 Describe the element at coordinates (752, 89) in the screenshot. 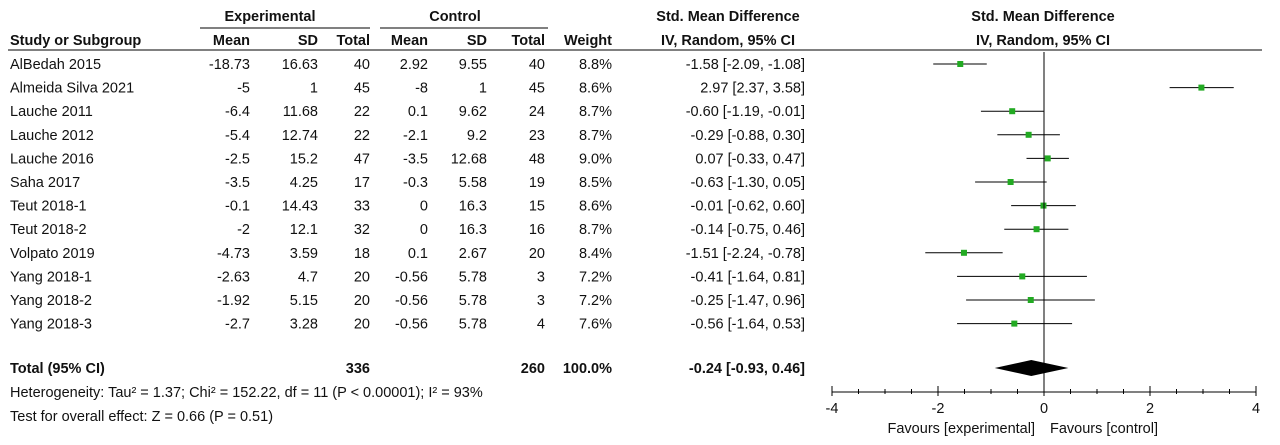

I see `ci-cell: 2.97 [2.37, 3.58]` at that location.